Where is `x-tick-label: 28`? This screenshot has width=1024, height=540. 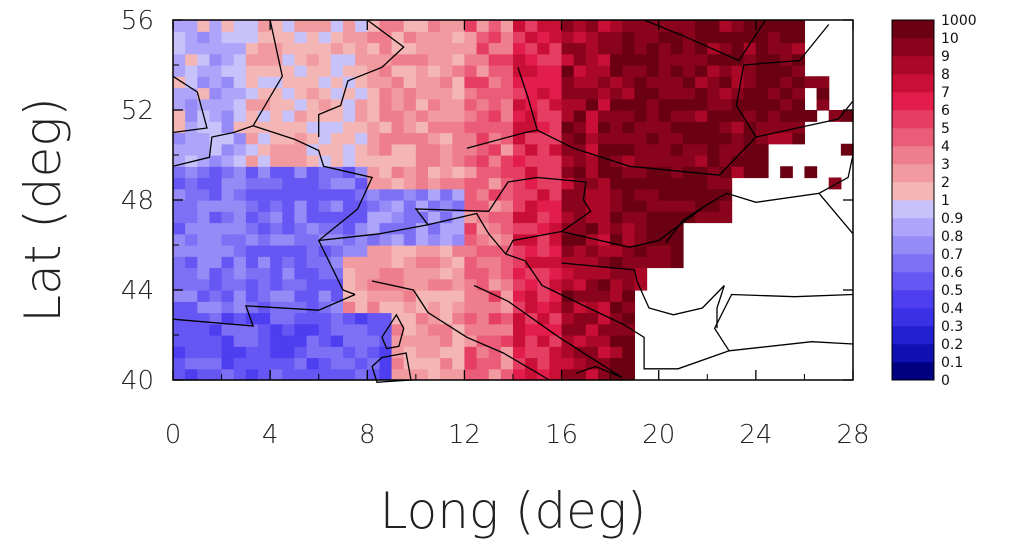
x-tick-label: 28 is located at coordinates (852, 435).